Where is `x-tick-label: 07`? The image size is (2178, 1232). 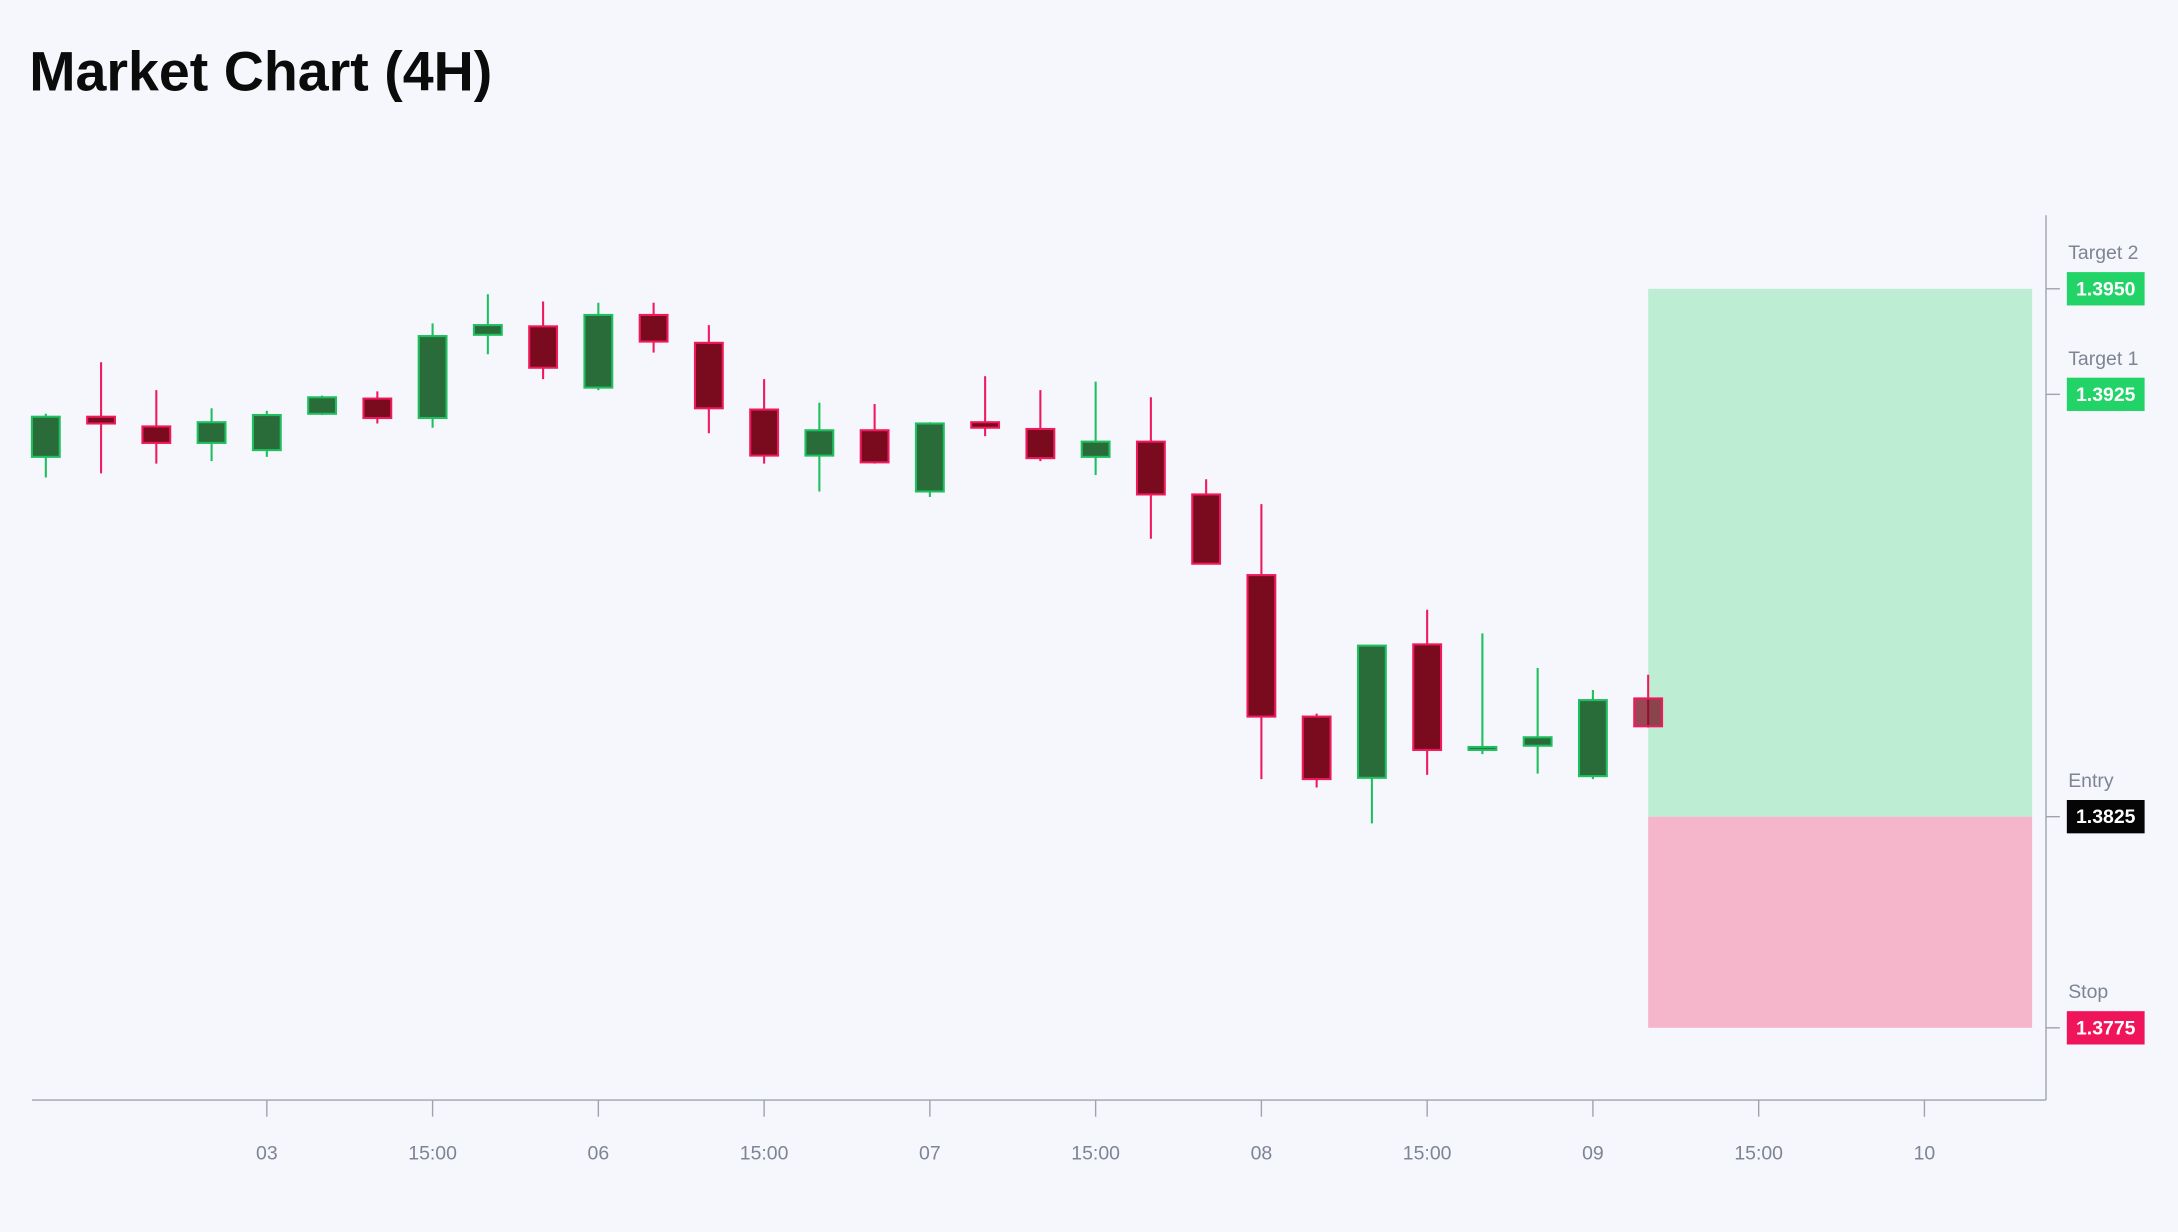 x-tick-label: 07 is located at coordinates (930, 1153).